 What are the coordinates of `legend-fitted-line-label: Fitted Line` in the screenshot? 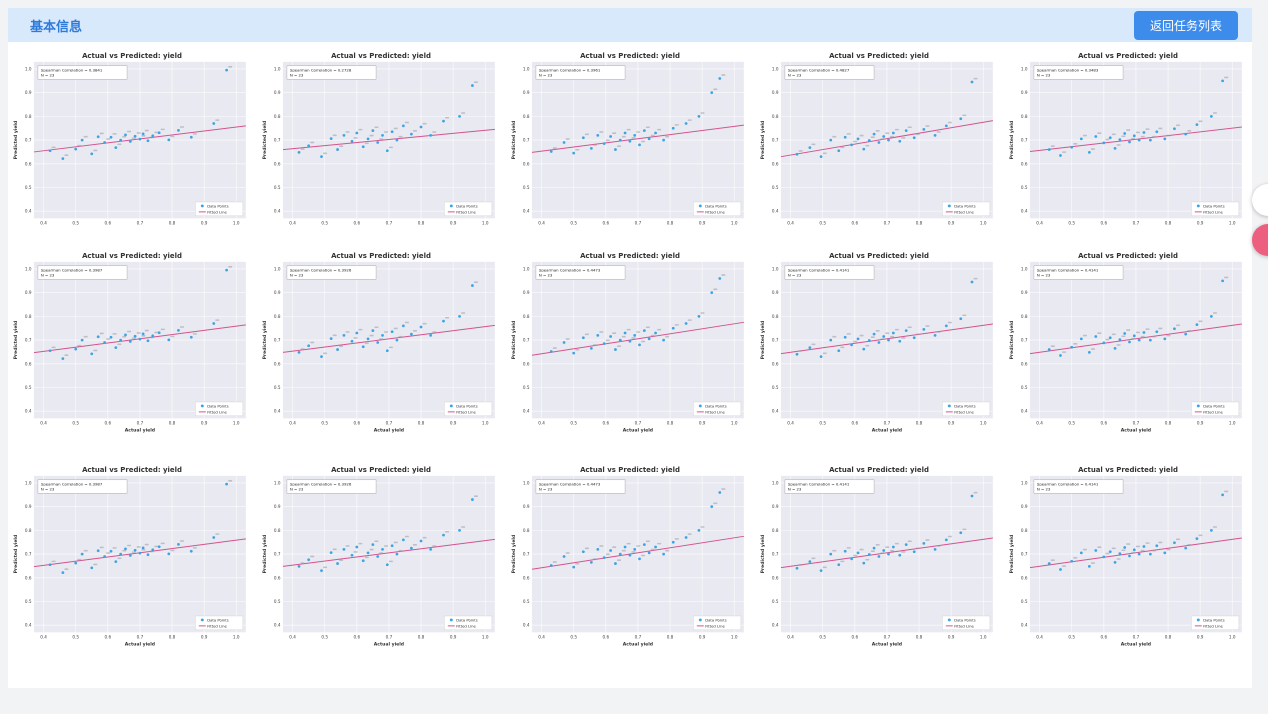 It's located at (218, 626).